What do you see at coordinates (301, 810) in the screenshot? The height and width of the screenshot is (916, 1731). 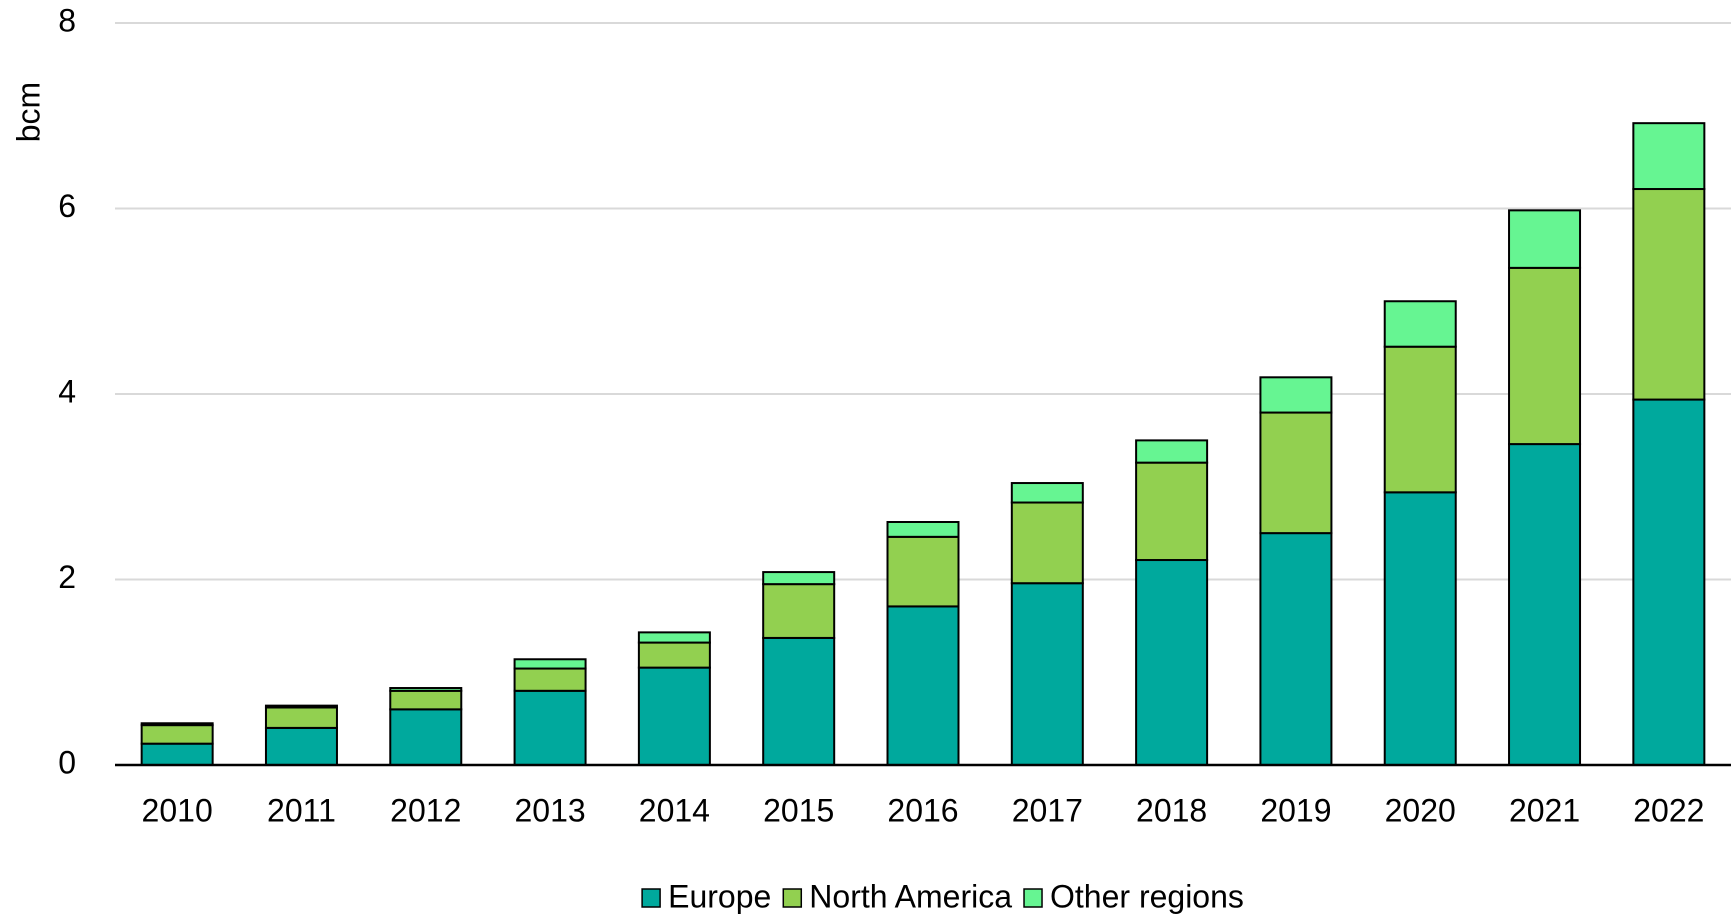 I see `x-tick-label: 2011` at bounding box center [301, 810].